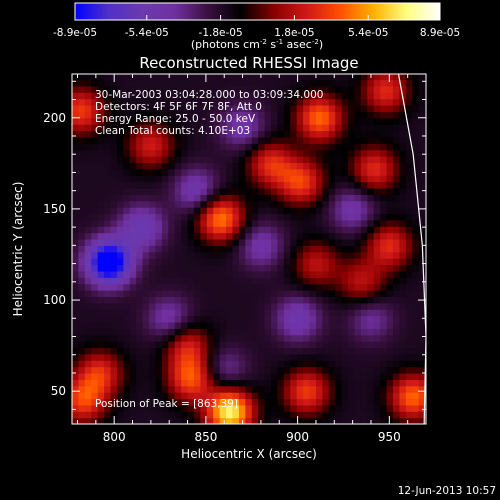 Image resolution: width=500 pixels, height=500 pixels. What do you see at coordinates (389, 437) in the screenshot?
I see `x-tick-label: 950` at bounding box center [389, 437].